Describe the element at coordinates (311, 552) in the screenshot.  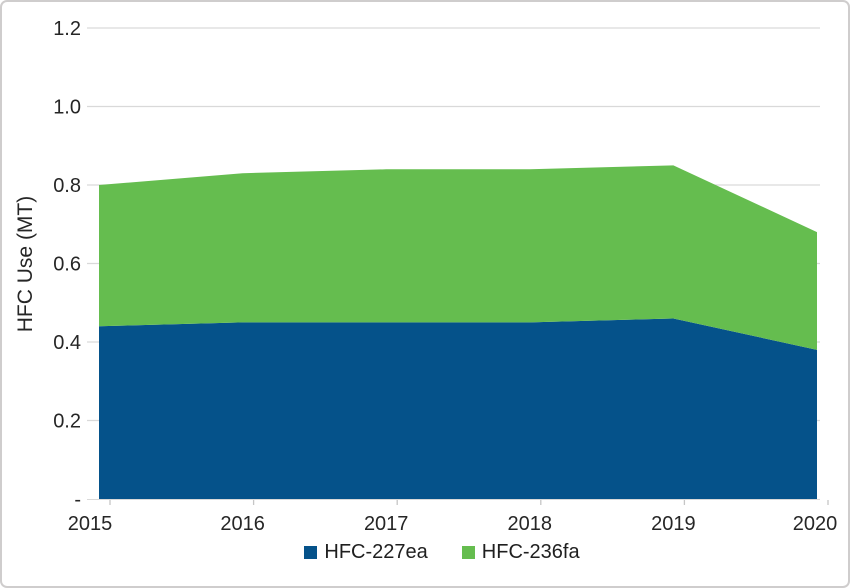
I see `legend-swatch-hfc-227ea-icon` at that location.